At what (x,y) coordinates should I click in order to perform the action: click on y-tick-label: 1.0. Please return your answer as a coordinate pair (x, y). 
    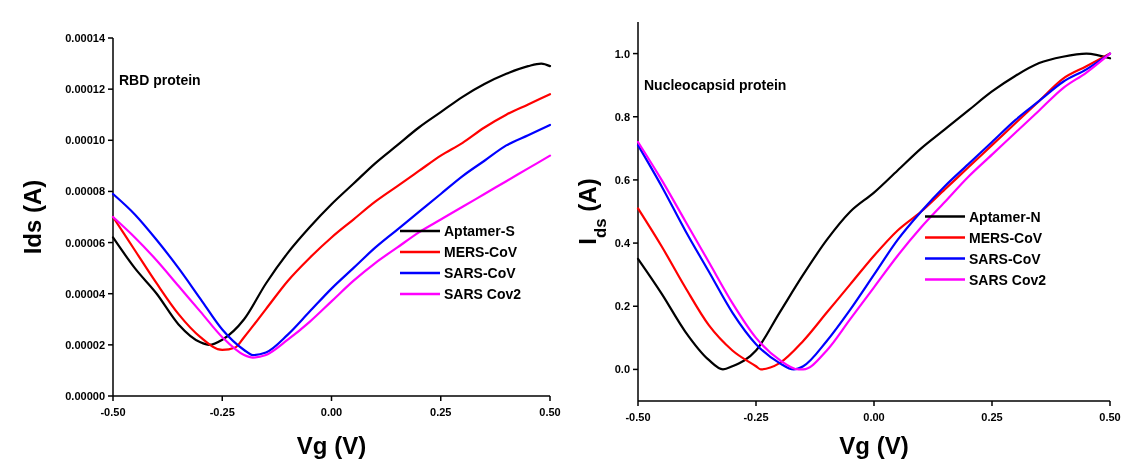
    Looking at the image, I should click on (622, 53).